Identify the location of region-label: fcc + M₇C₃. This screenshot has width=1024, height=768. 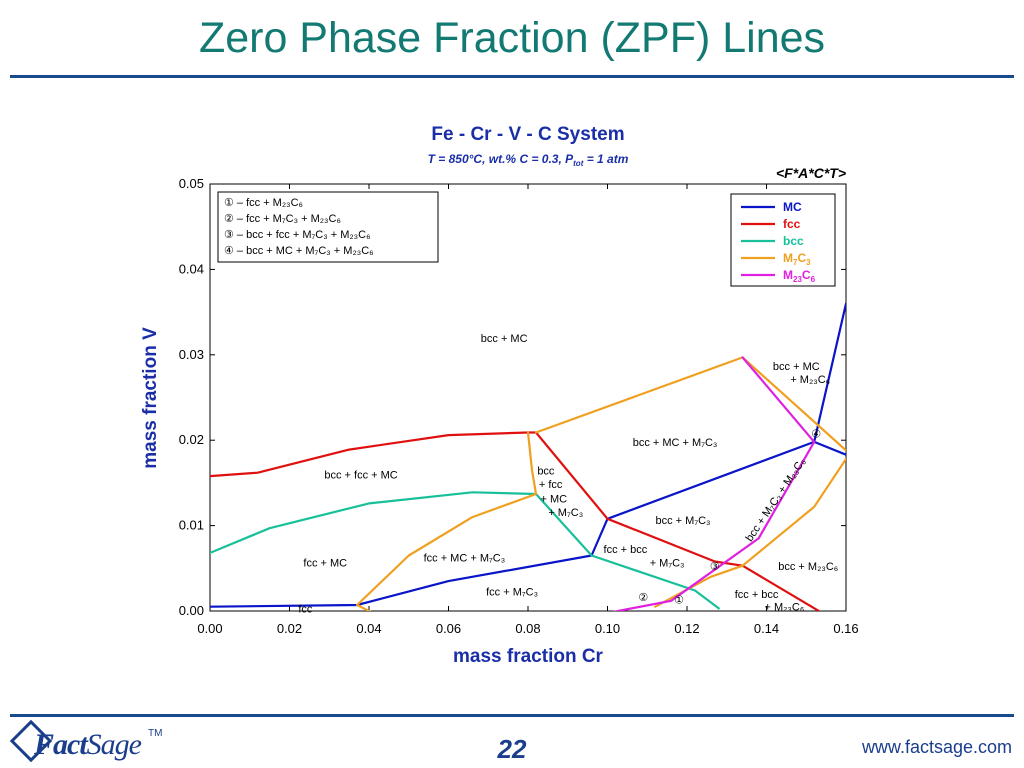
(512, 593).